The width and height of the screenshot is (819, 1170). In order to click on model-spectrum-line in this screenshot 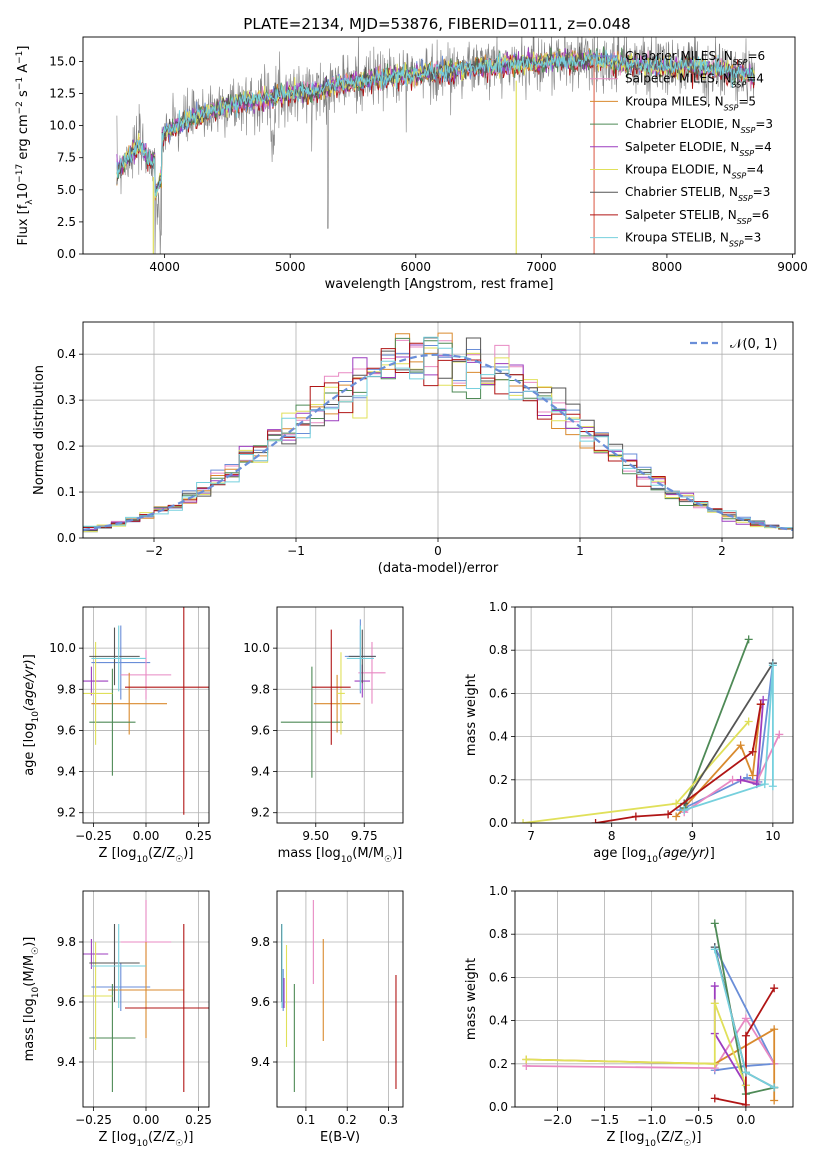, I will do `click(435, 123)`.